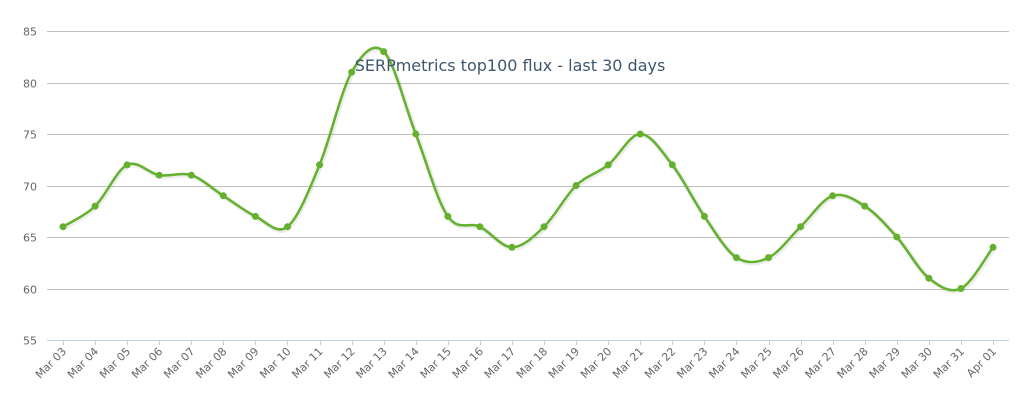  I want to click on x-tick-label: Mar 25, so click(756, 363).